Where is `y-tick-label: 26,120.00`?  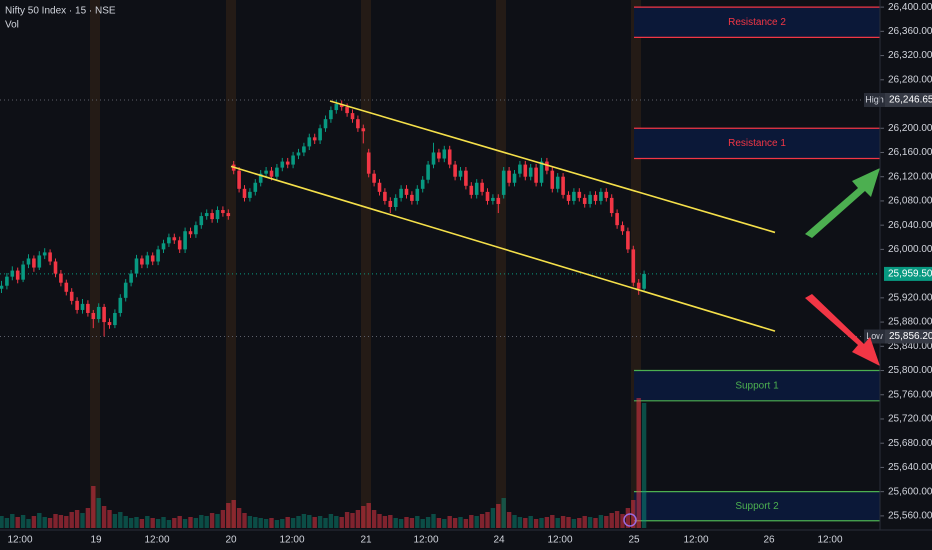
y-tick-label: 26,120.00 is located at coordinates (910, 176).